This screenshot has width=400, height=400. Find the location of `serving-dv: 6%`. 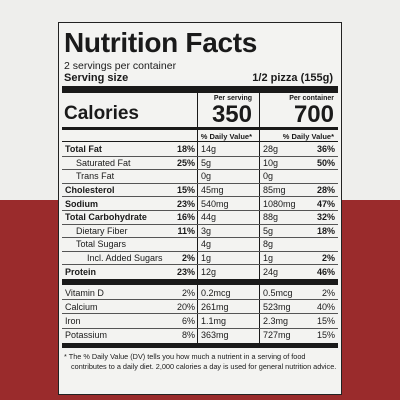

serving-dv: 6% is located at coordinates (188, 320).